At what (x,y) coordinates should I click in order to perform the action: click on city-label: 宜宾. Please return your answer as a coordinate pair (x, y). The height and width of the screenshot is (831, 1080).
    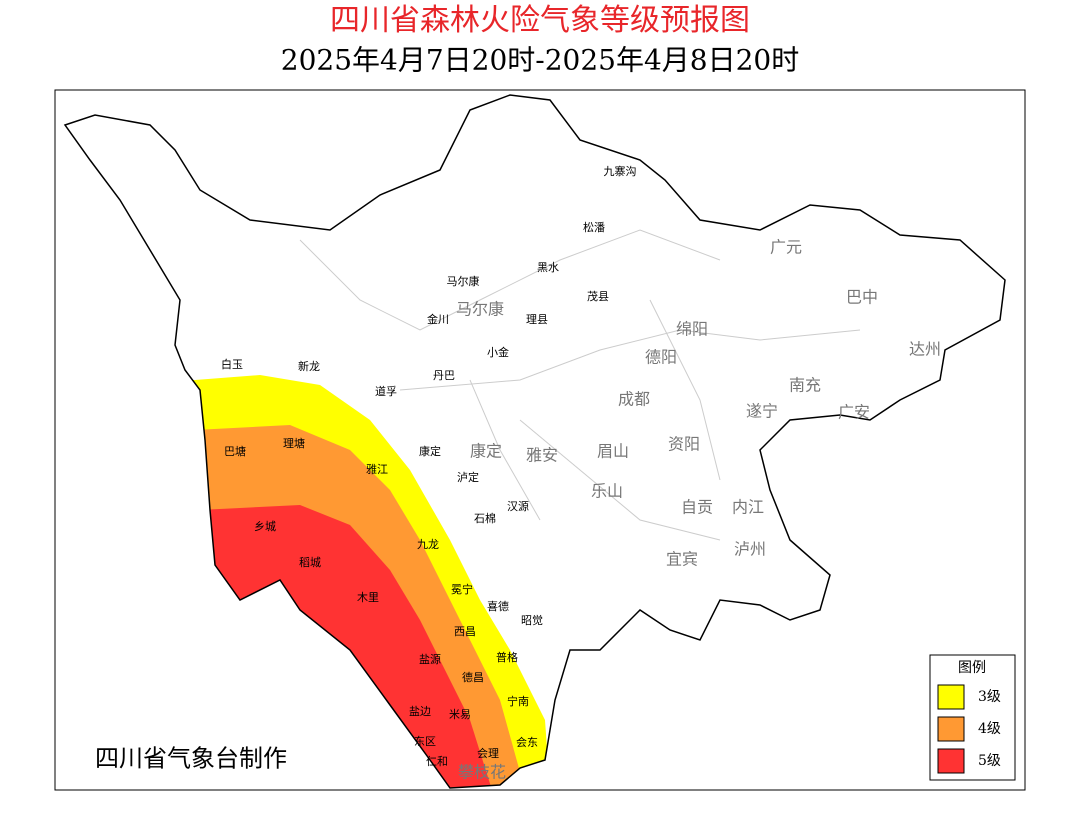
    Looking at the image, I should click on (682, 559).